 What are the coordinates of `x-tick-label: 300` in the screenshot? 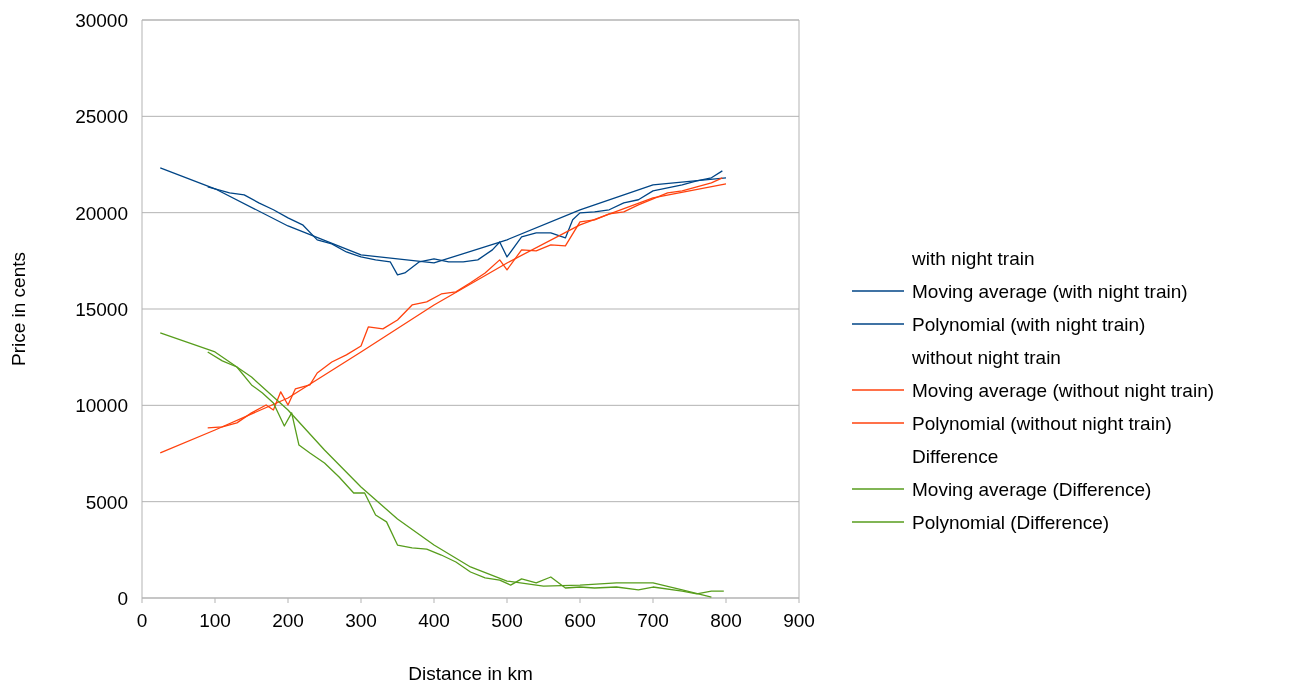 It's located at (361, 620).